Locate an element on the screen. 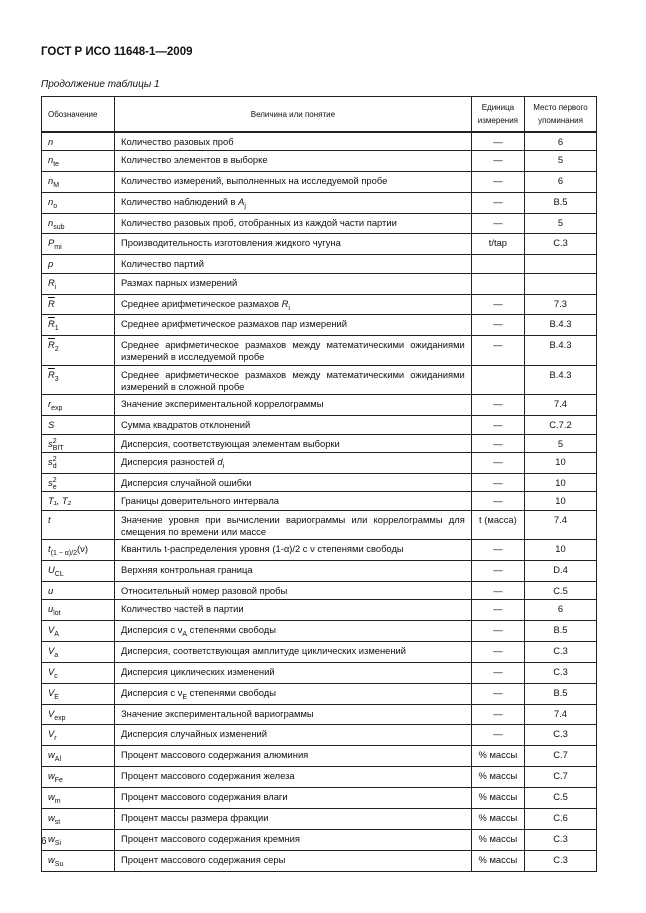 The image size is (646, 913). quantity-cell: Количество элементов в выборке is located at coordinates (293, 160).